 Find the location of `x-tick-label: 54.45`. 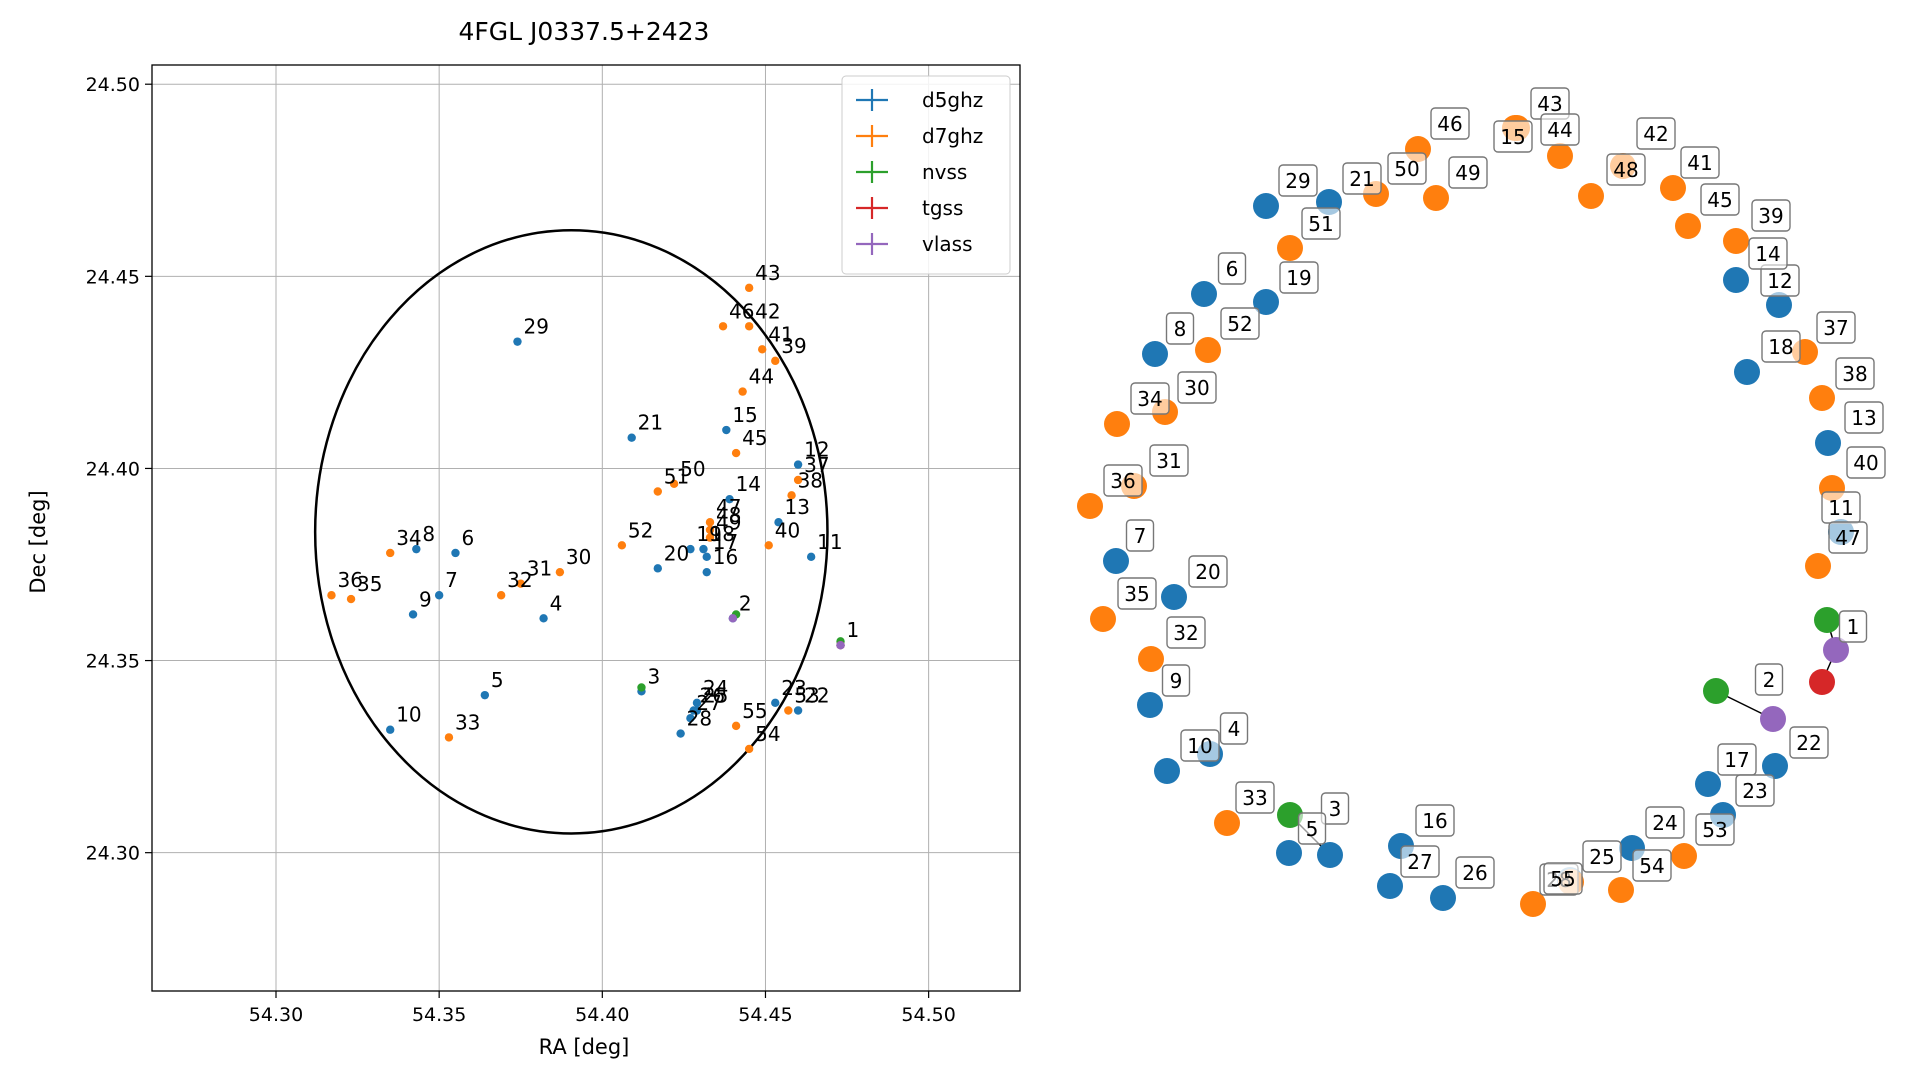

x-tick-label: 54.45 is located at coordinates (765, 1015).